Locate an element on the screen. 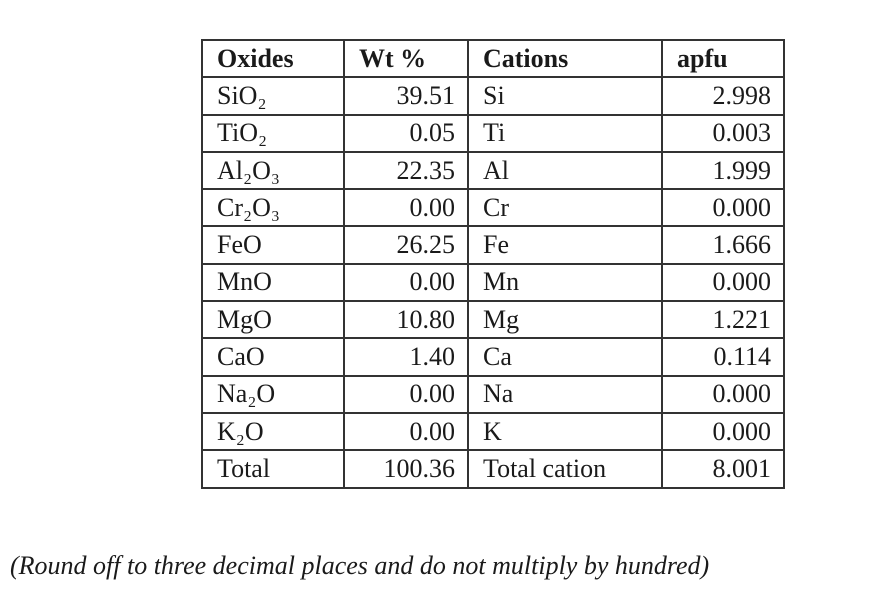 This screenshot has height=594, width=886. cell-oxide: CaO is located at coordinates (273, 357).